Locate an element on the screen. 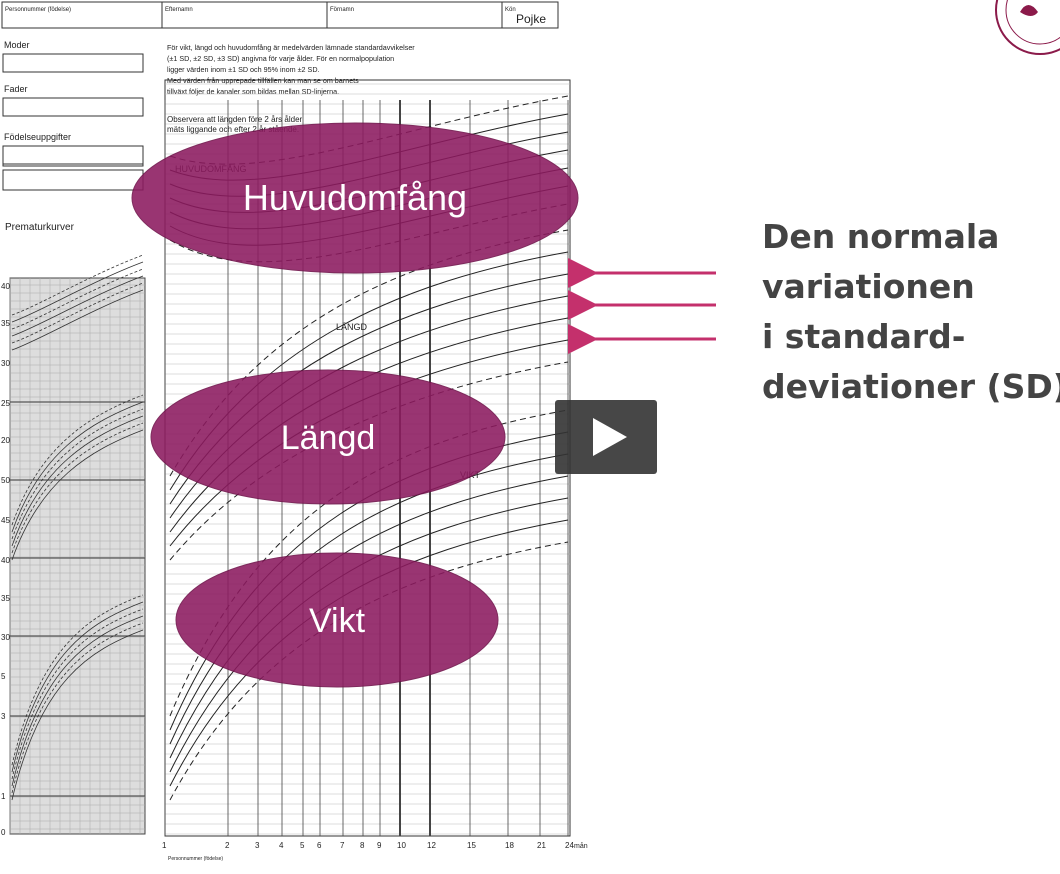 This screenshot has width=1060, height=874. age-tick: 2 is located at coordinates (227, 845).